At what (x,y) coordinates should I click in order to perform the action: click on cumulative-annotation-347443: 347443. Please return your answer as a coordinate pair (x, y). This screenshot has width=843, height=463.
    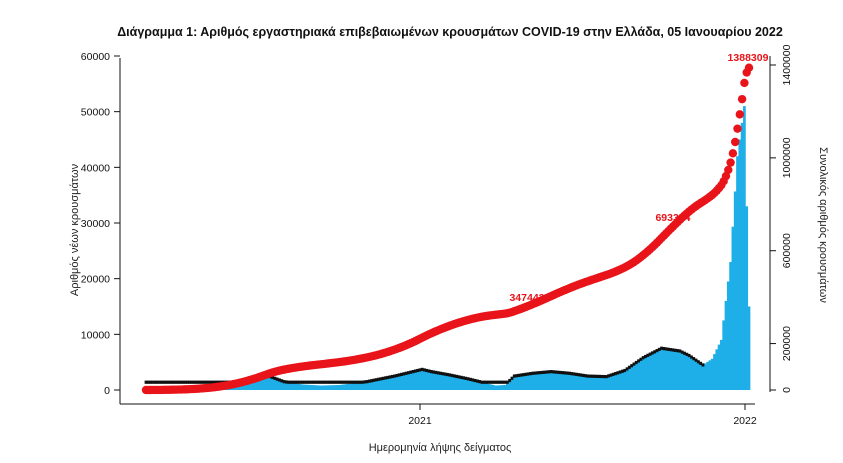
    Looking at the image, I should click on (526, 298).